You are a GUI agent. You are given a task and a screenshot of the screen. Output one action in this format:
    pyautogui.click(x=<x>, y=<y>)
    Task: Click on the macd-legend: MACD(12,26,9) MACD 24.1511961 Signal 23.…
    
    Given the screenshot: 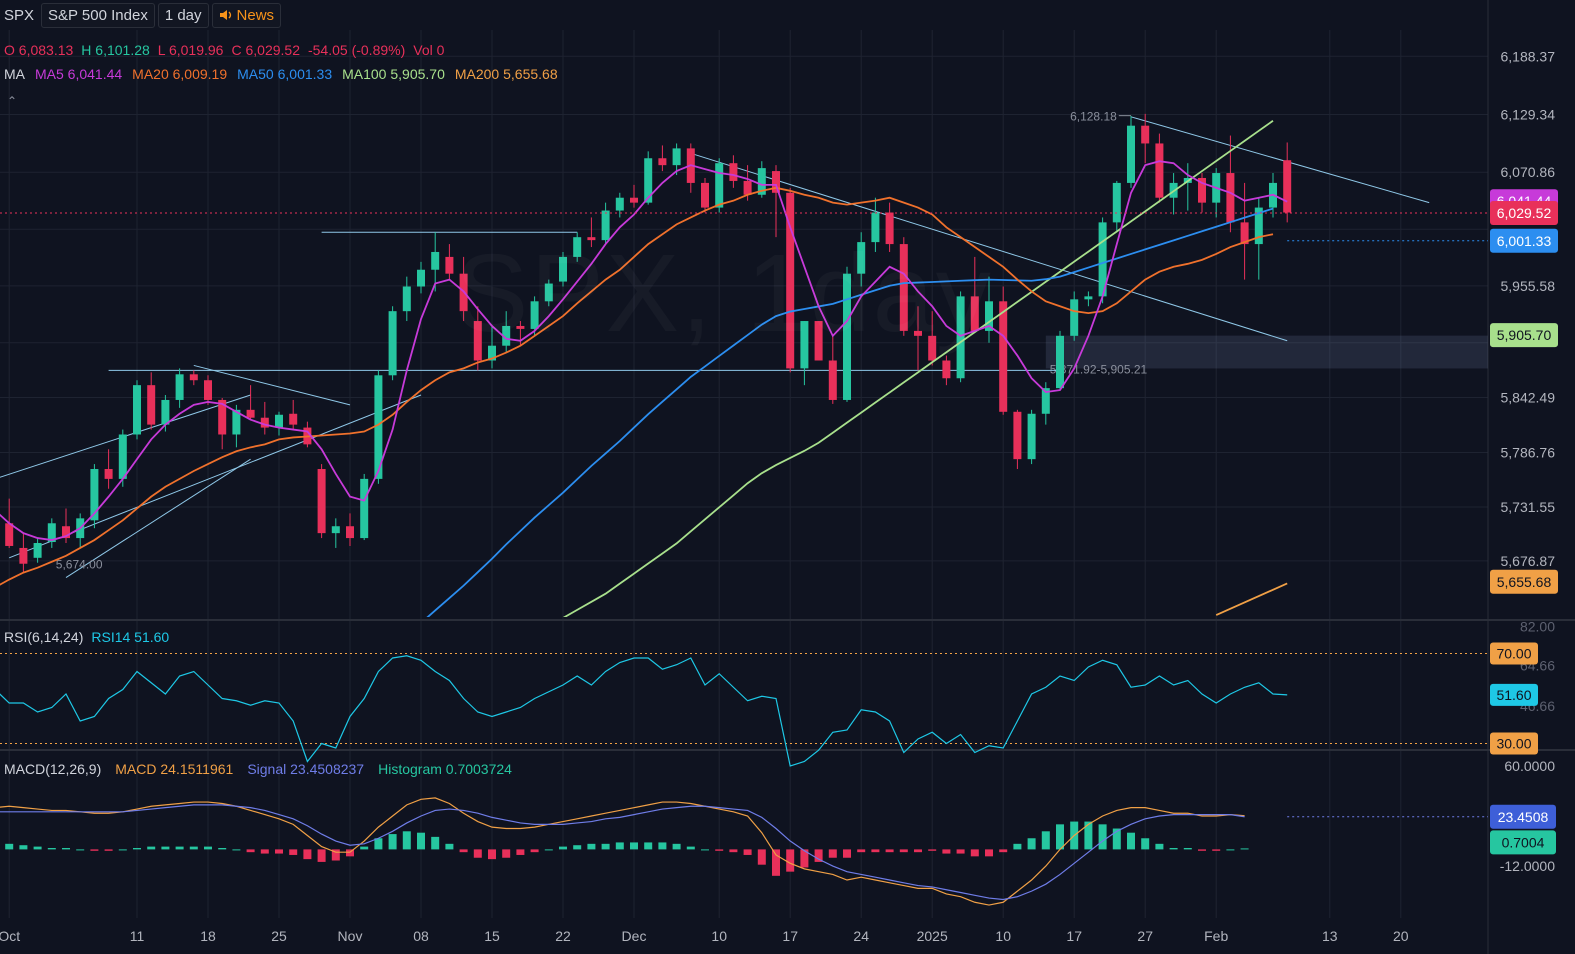 What is the action you would take?
    pyautogui.click(x=258, y=769)
    